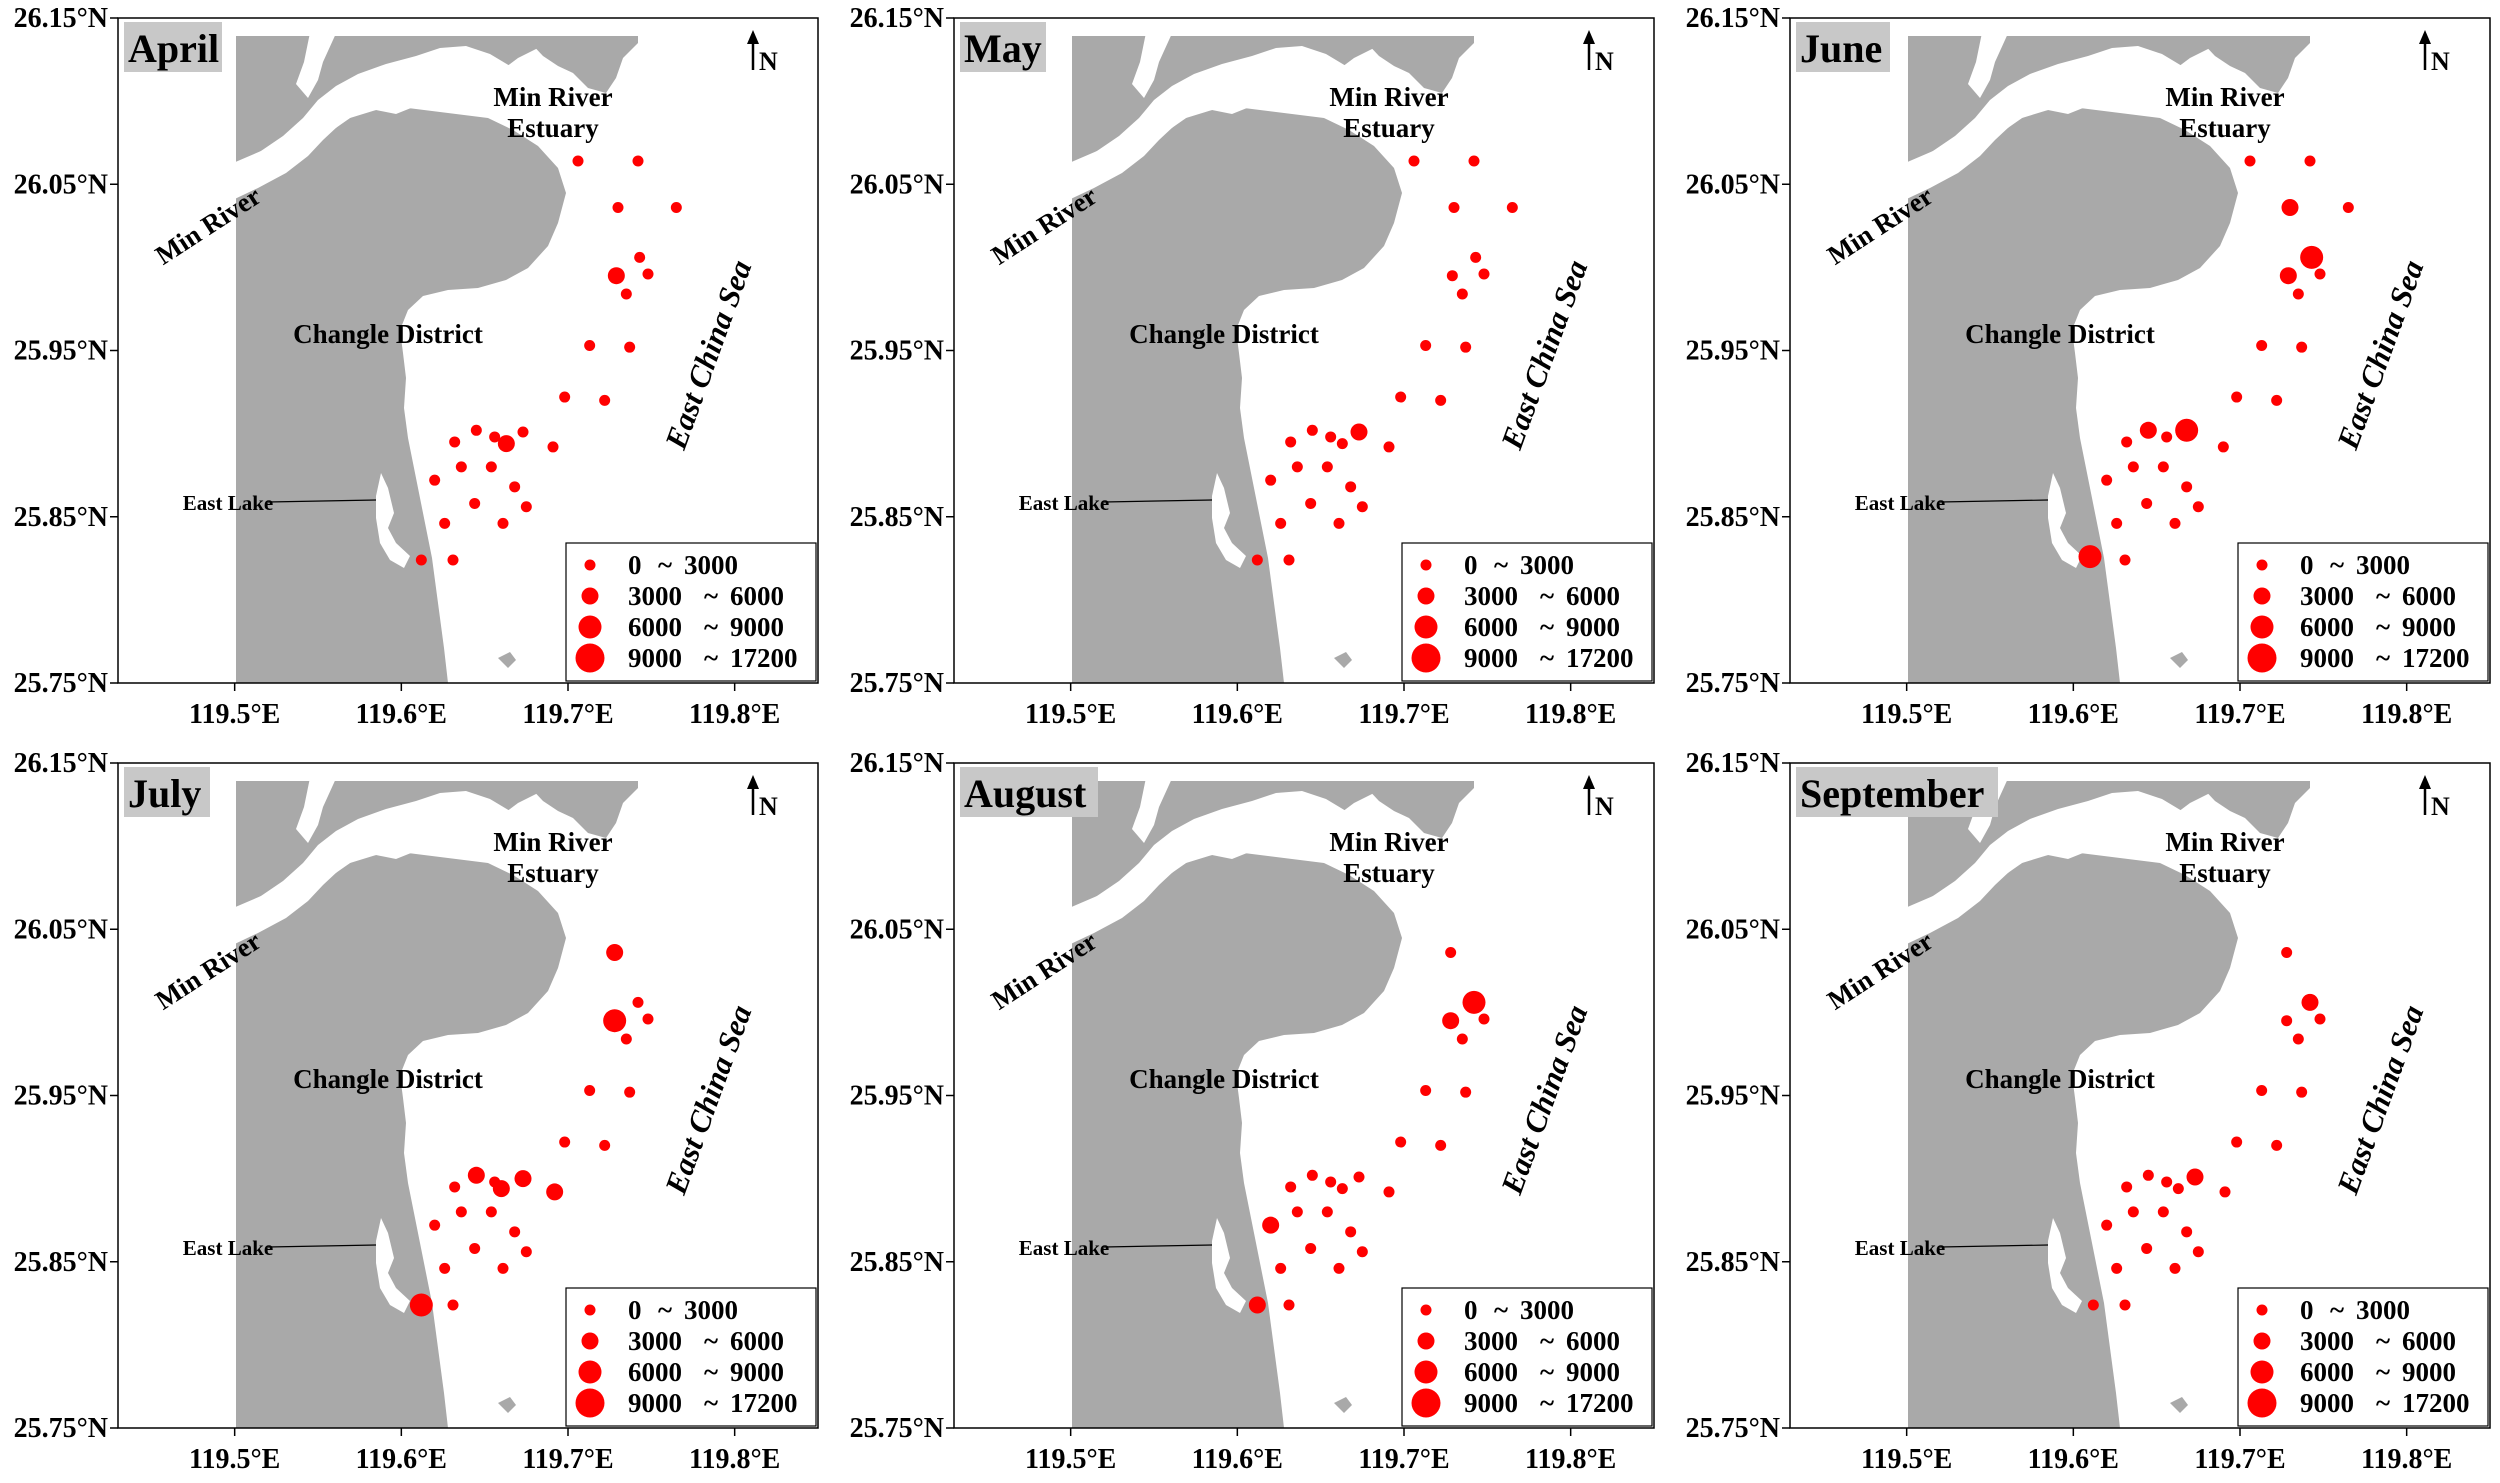  Describe the element at coordinates (1064, 503) in the screenshot. I see `lake-label: East Lake` at that location.